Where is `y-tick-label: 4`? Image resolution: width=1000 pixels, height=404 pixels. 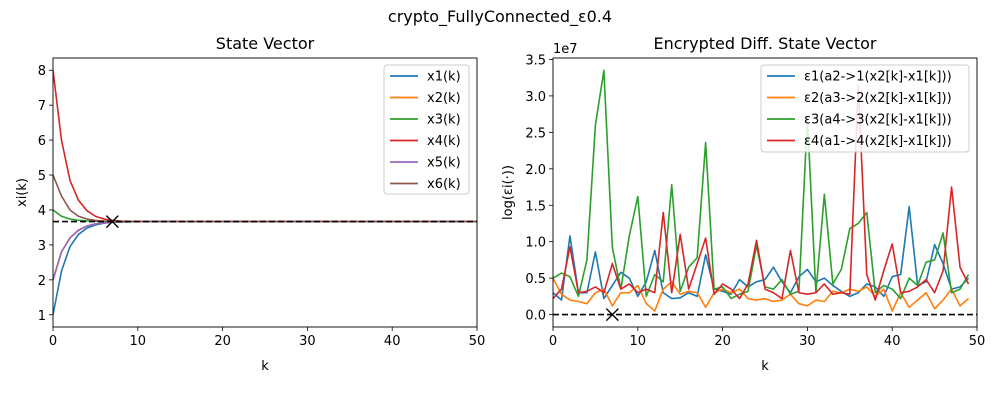
y-tick-label: 4 is located at coordinates (42, 211).